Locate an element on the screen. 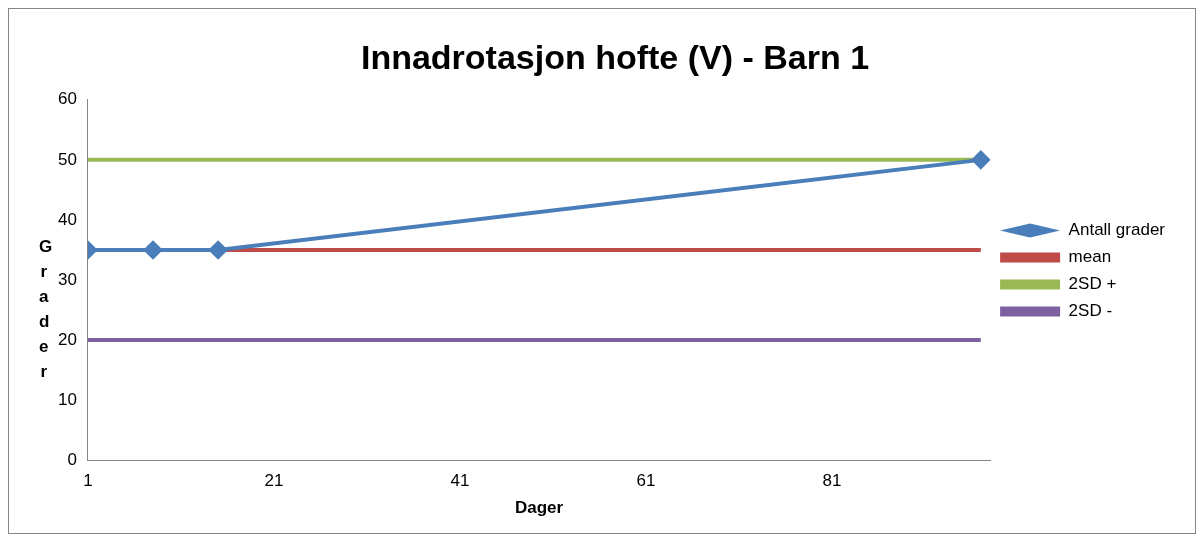 The width and height of the screenshot is (1204, 542). x-tick-label: 21 is located at coordinates (274, 481).